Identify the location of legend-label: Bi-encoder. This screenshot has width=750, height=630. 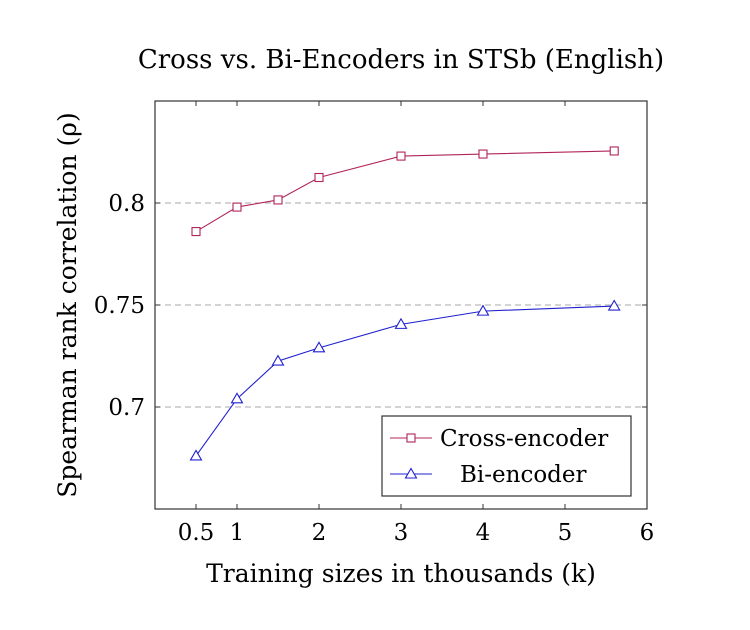
(523, 475).